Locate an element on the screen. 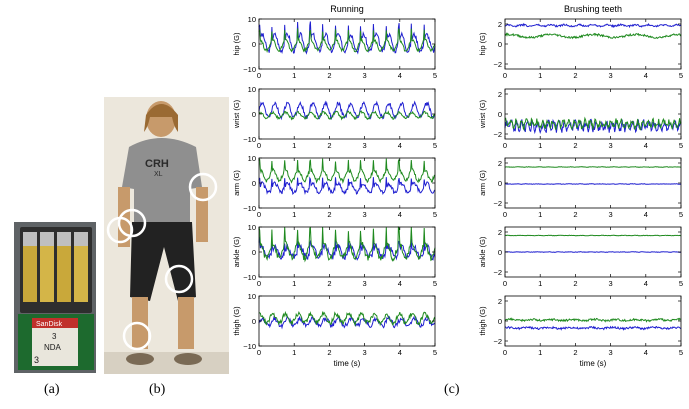 The height and width of the screenshot is (409, 689). sensor-marker-thigh is located at coordinates (179, 279).